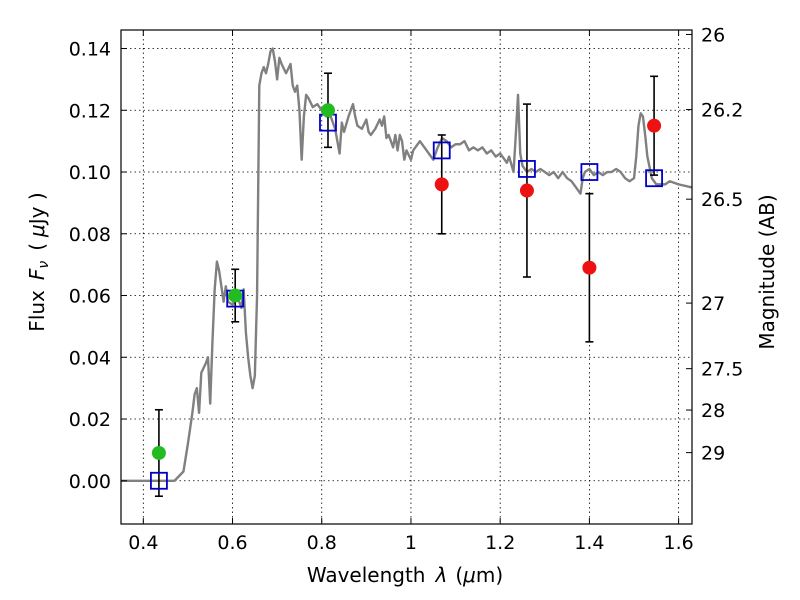 The width and height of the screenshot is (800, 600). I want to click on y-axis-ticks: 0.00 0.02 0.04 0.06 0.08 0.10 0.12 0.14, so click(98, 266).